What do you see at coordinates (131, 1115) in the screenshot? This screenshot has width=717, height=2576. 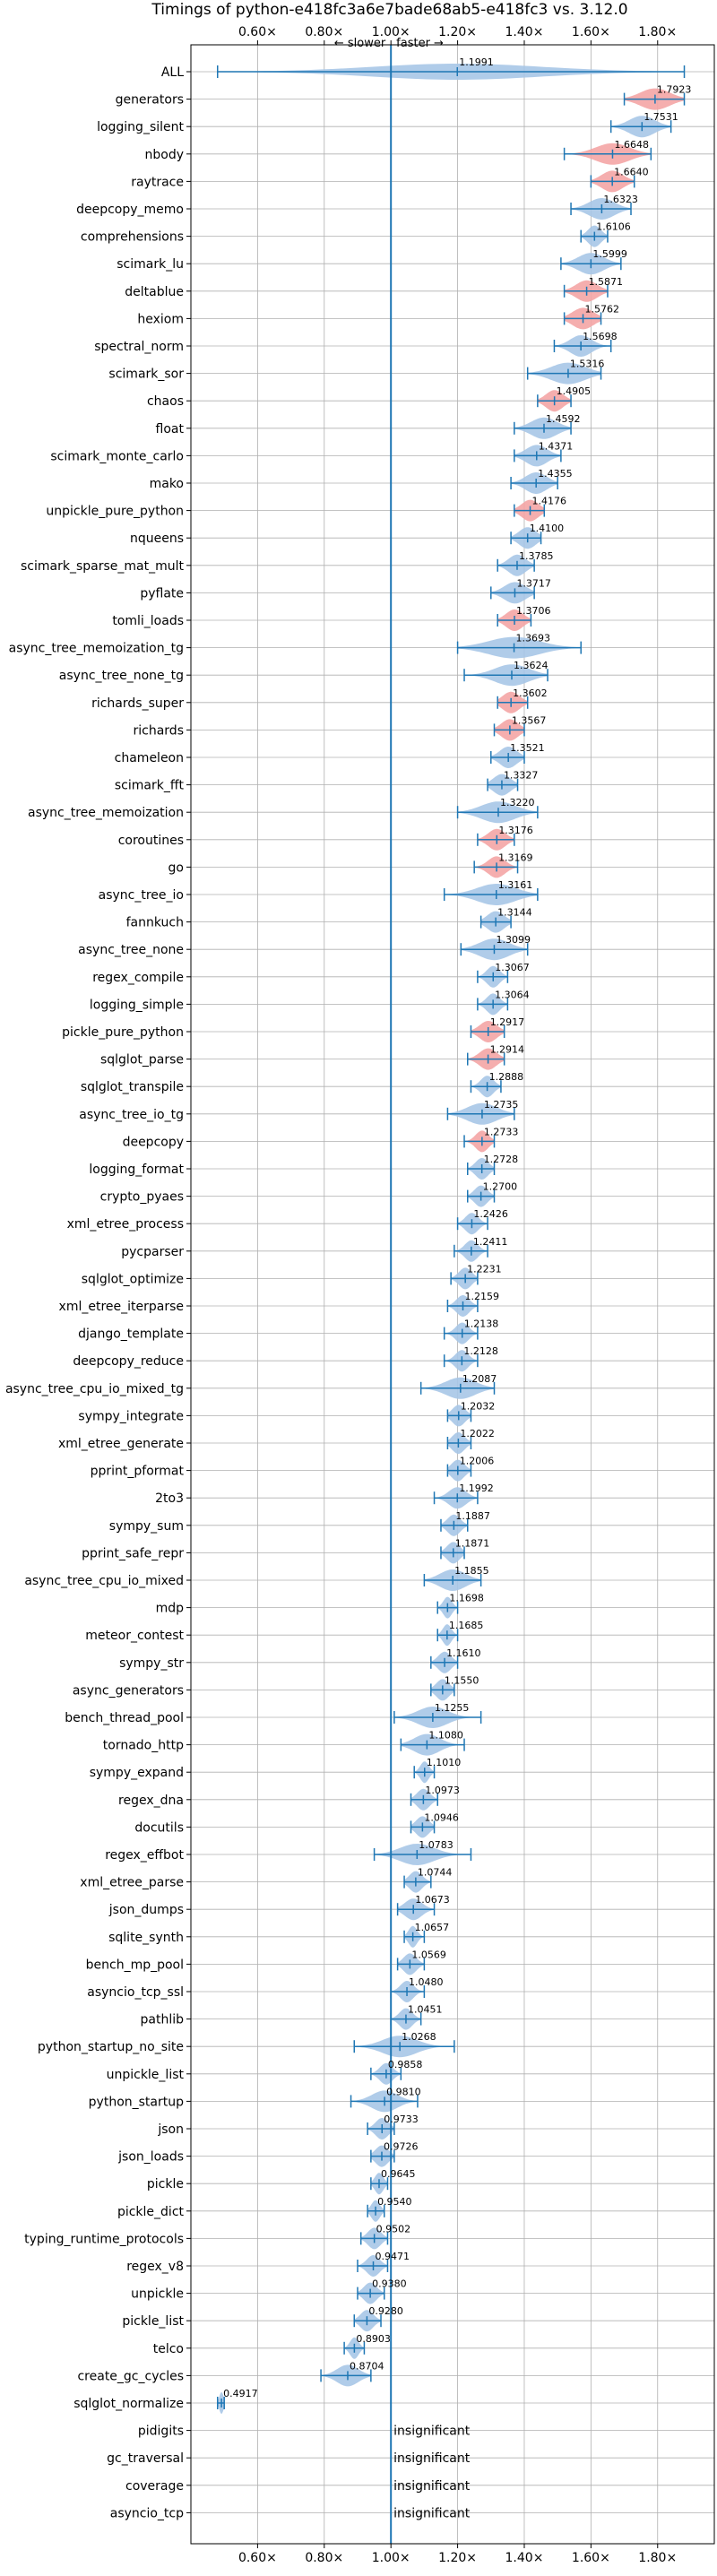 I see `benchmark-label: async_tree_io_tg` at bounding box center [131, 1115].